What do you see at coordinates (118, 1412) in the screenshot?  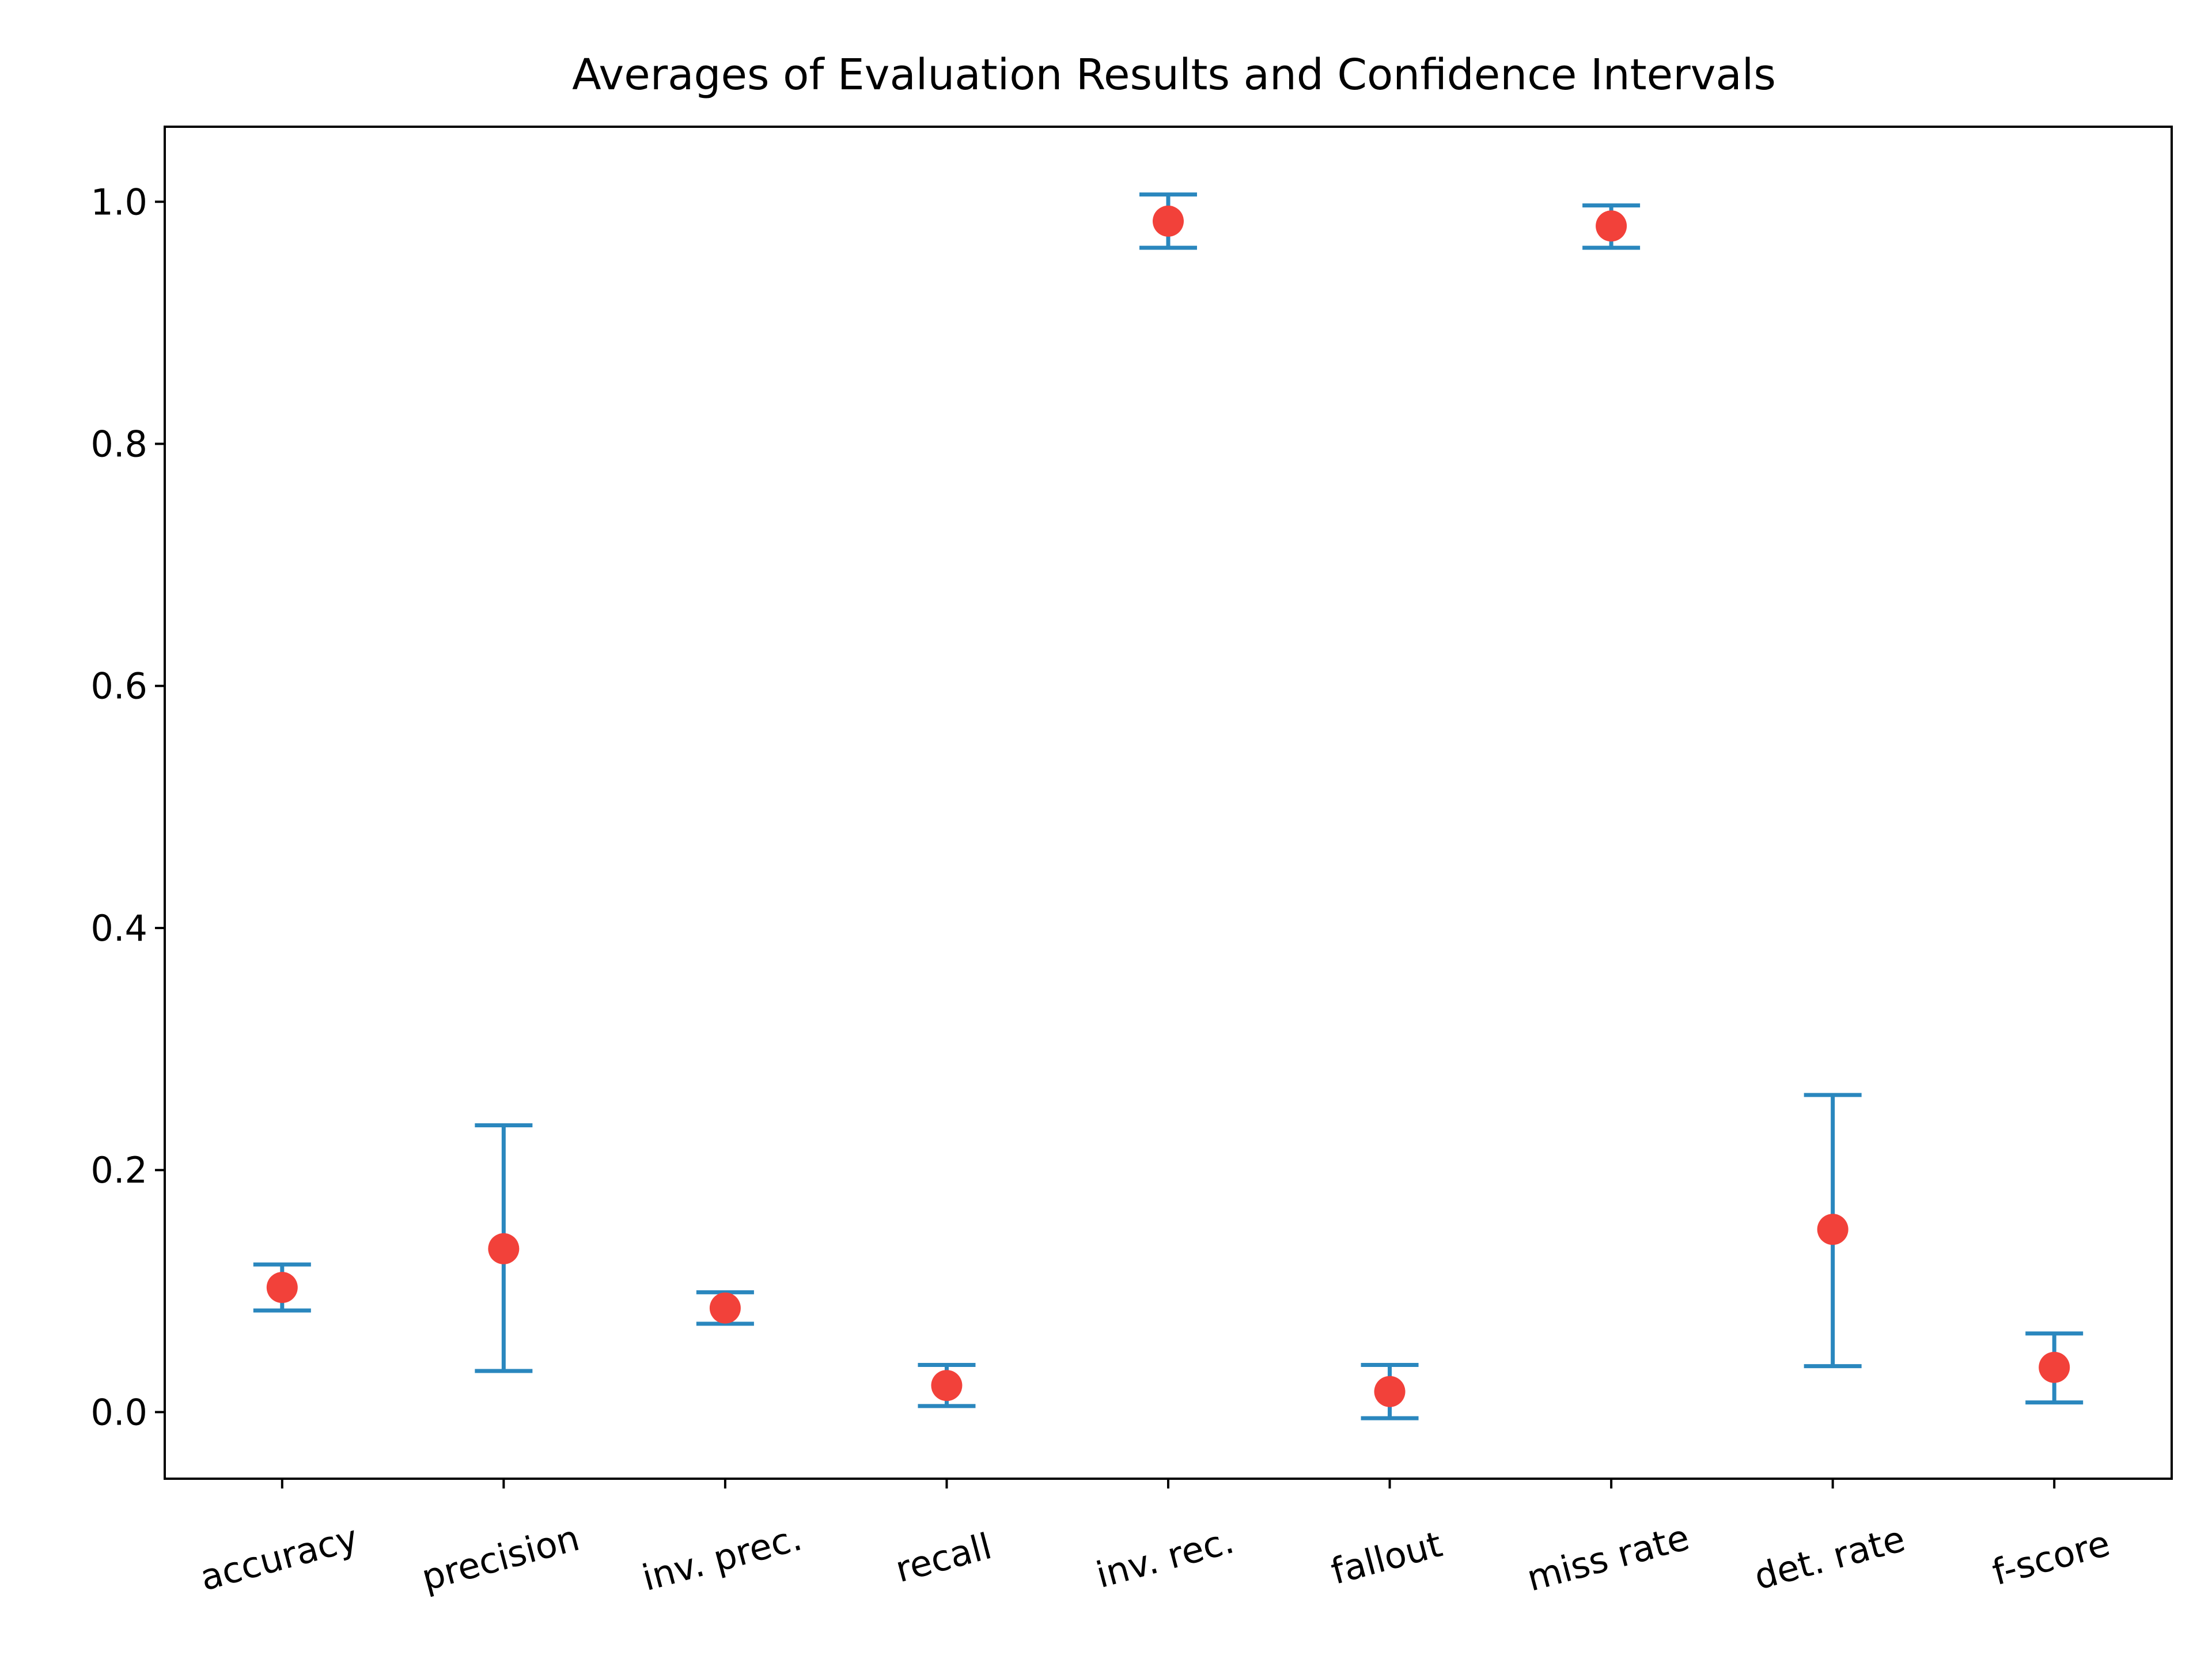 I see `y-tick-label: 0.0` at bounding box center [118, 1412].